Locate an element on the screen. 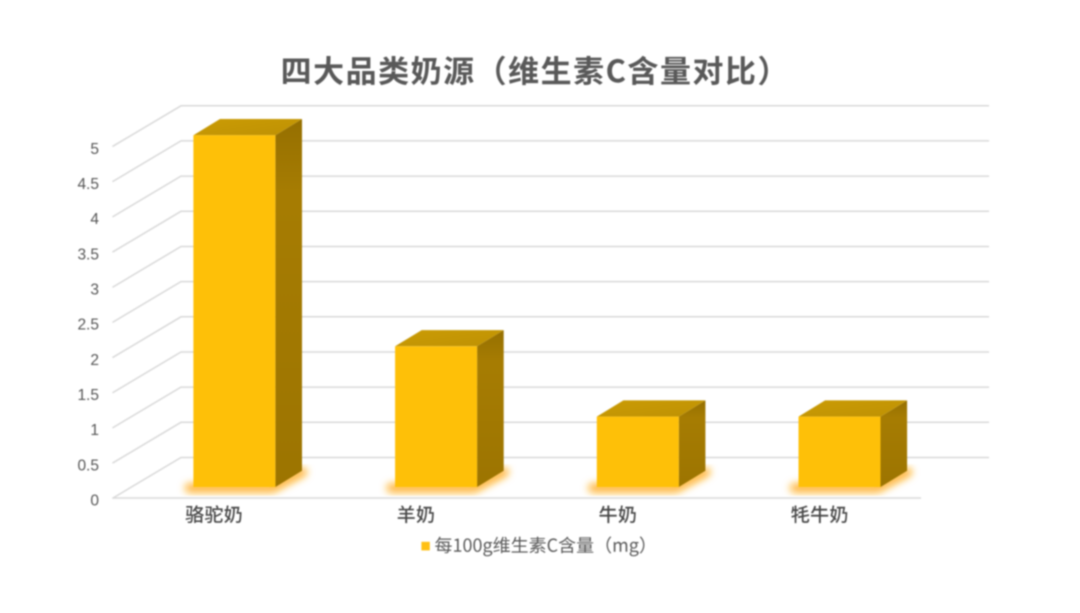 The height and width of the screenshot is (613, 1080). svg-text: 0.5 is located at coordinates (88, 465).